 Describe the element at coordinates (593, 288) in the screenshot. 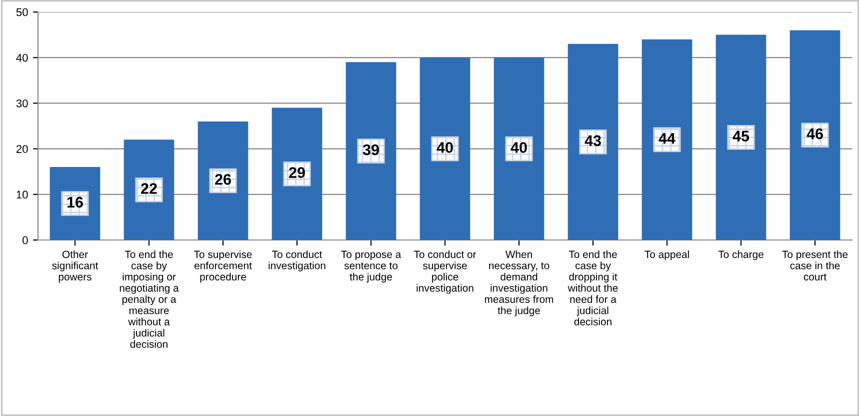

I see `x-tick-label: To end the case by dropping it without the need for a judicial decision` at that location.